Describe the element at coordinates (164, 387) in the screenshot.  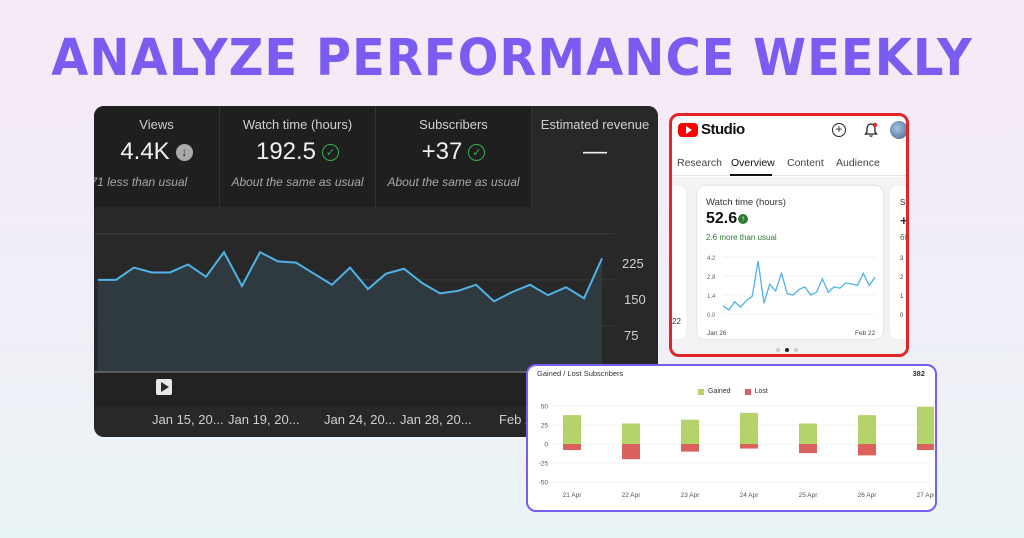
I see `play-icon` at that location.